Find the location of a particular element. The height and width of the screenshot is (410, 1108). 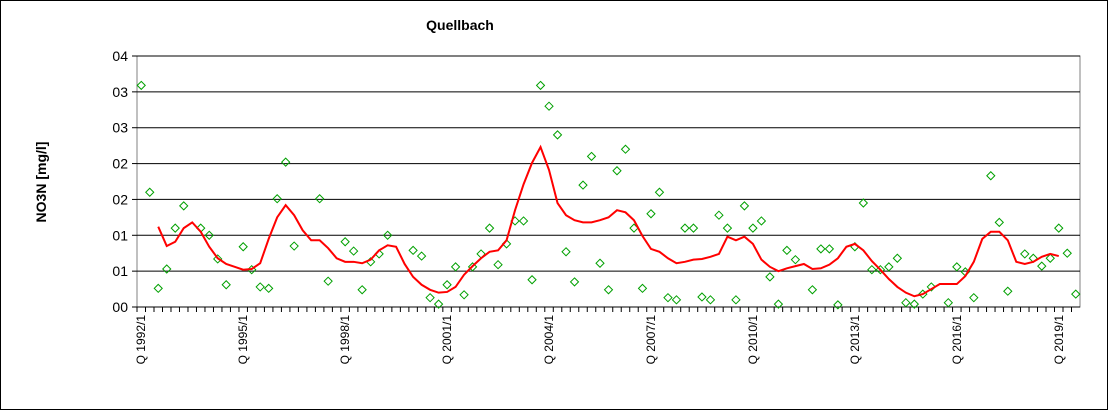

x-tick-label: Q 1992/1 is located at coordinates (141, 340).